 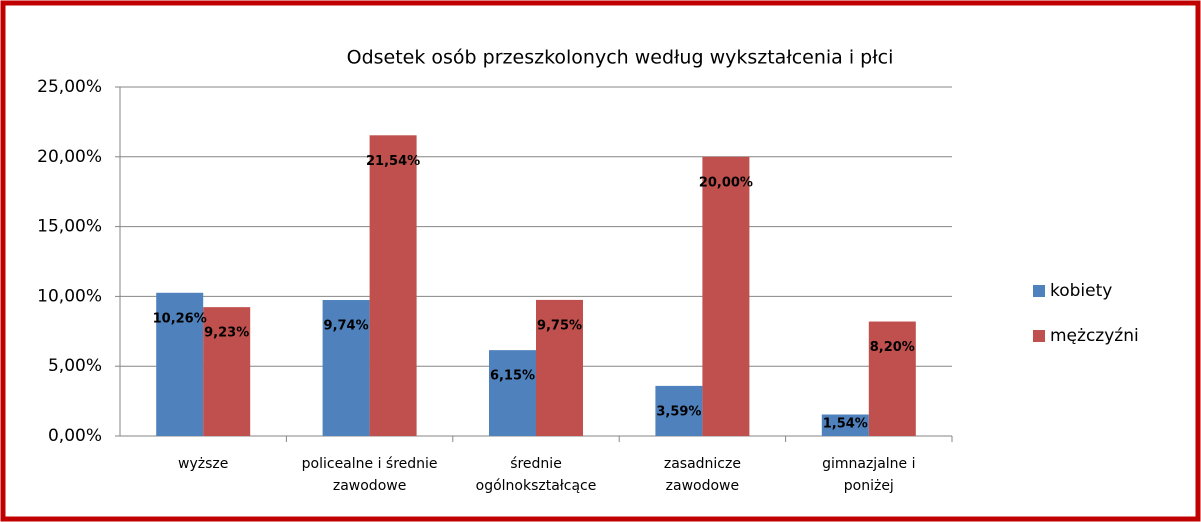 I want to click on data-label: 1,54%, so click(x=845, y=424).